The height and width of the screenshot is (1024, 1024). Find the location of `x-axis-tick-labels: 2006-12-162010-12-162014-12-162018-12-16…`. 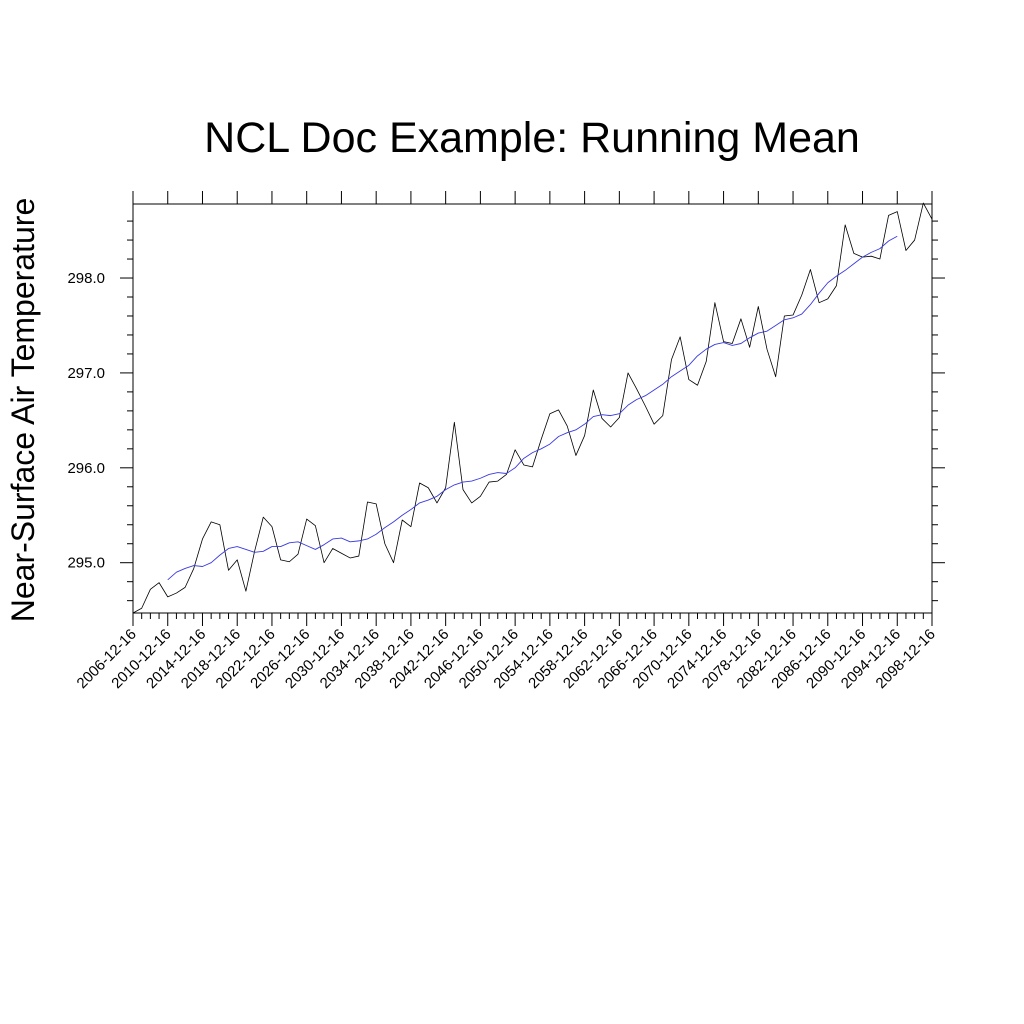

x-axis-tick-labels: 2006-12-162010-12-162014-12-162018-12-16… is located at coordinates (506, 659).